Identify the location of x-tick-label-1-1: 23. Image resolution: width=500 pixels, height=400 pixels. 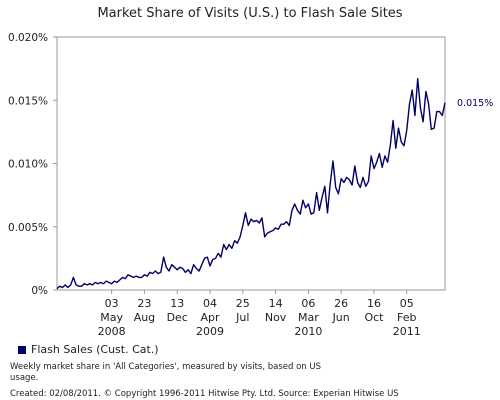
(144, 303).